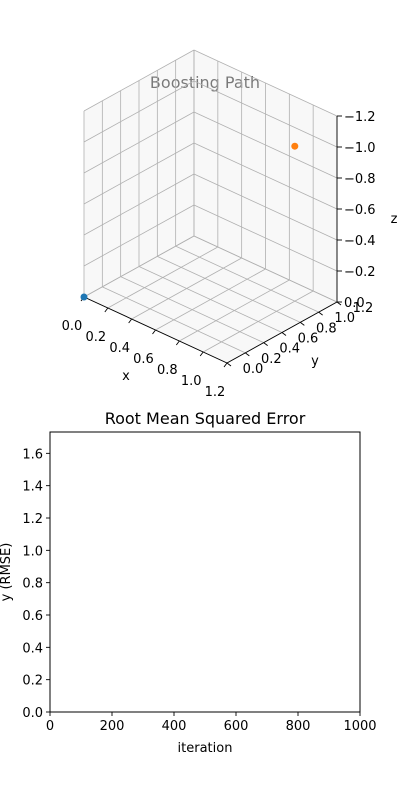 This screenshot has height=800, width=400. Describe the element at coordinates (50, 726) in the screenshot. I see `x-tick-label: 0` at that location.